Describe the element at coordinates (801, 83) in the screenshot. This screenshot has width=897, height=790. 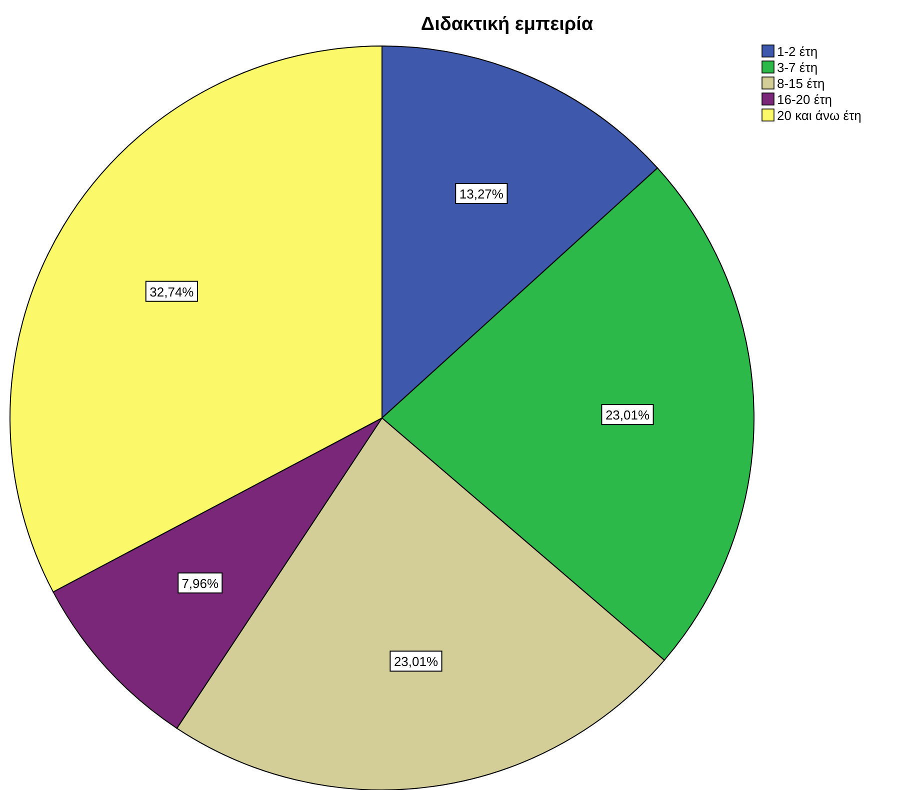
I see `legend-label: 8-15 έτη` at that location.